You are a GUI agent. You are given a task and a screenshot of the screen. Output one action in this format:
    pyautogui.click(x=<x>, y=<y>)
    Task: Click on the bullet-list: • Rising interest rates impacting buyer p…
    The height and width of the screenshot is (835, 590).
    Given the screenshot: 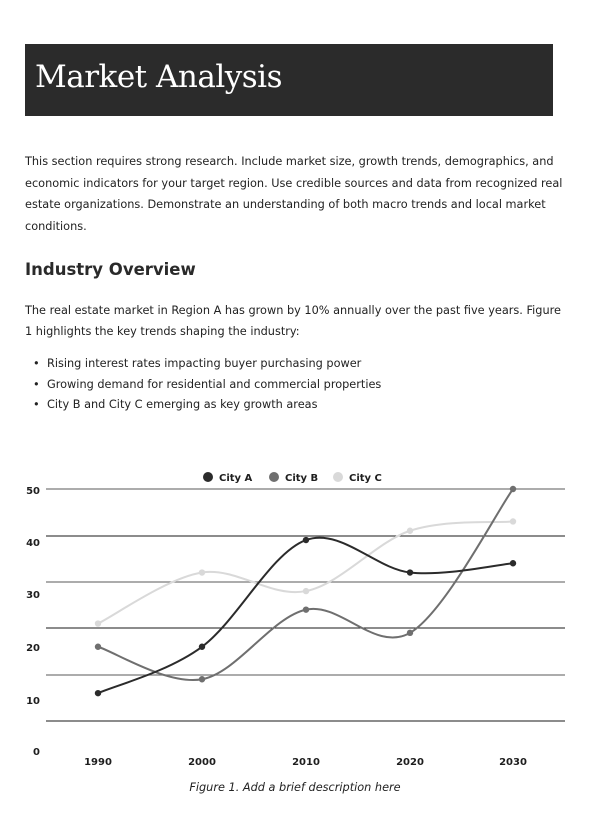 What is the action you would take?
    pyautogui.click(x=213, y=385)
    